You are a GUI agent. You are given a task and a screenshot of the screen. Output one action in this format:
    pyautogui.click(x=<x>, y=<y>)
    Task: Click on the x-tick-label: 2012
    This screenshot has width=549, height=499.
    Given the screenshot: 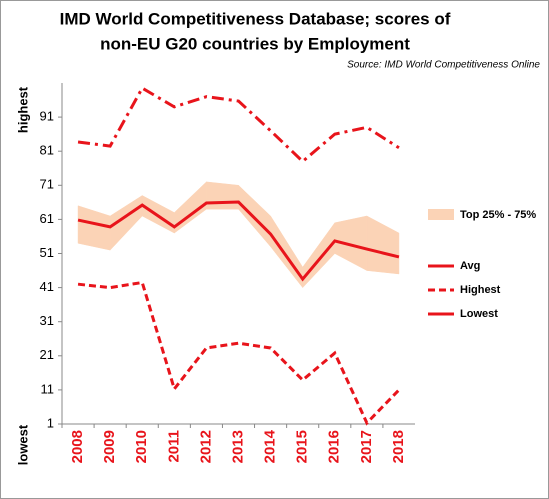 What is the action you would take?
    pyautogui.click(x=205, y=446)
    